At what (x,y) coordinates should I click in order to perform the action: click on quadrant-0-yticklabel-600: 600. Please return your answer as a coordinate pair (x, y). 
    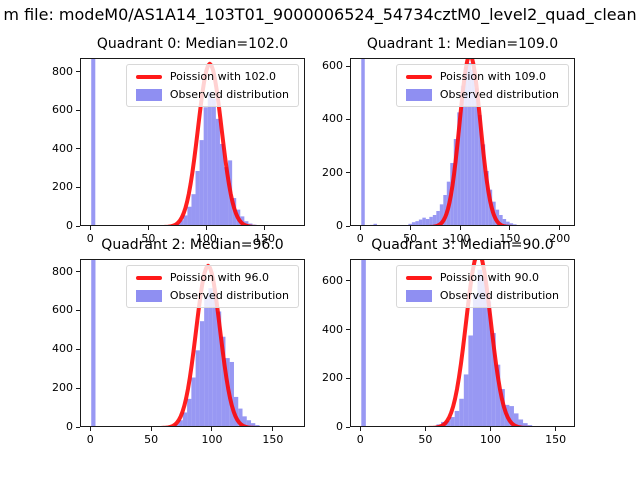
    Looking at the image, I should click on (62, 110).